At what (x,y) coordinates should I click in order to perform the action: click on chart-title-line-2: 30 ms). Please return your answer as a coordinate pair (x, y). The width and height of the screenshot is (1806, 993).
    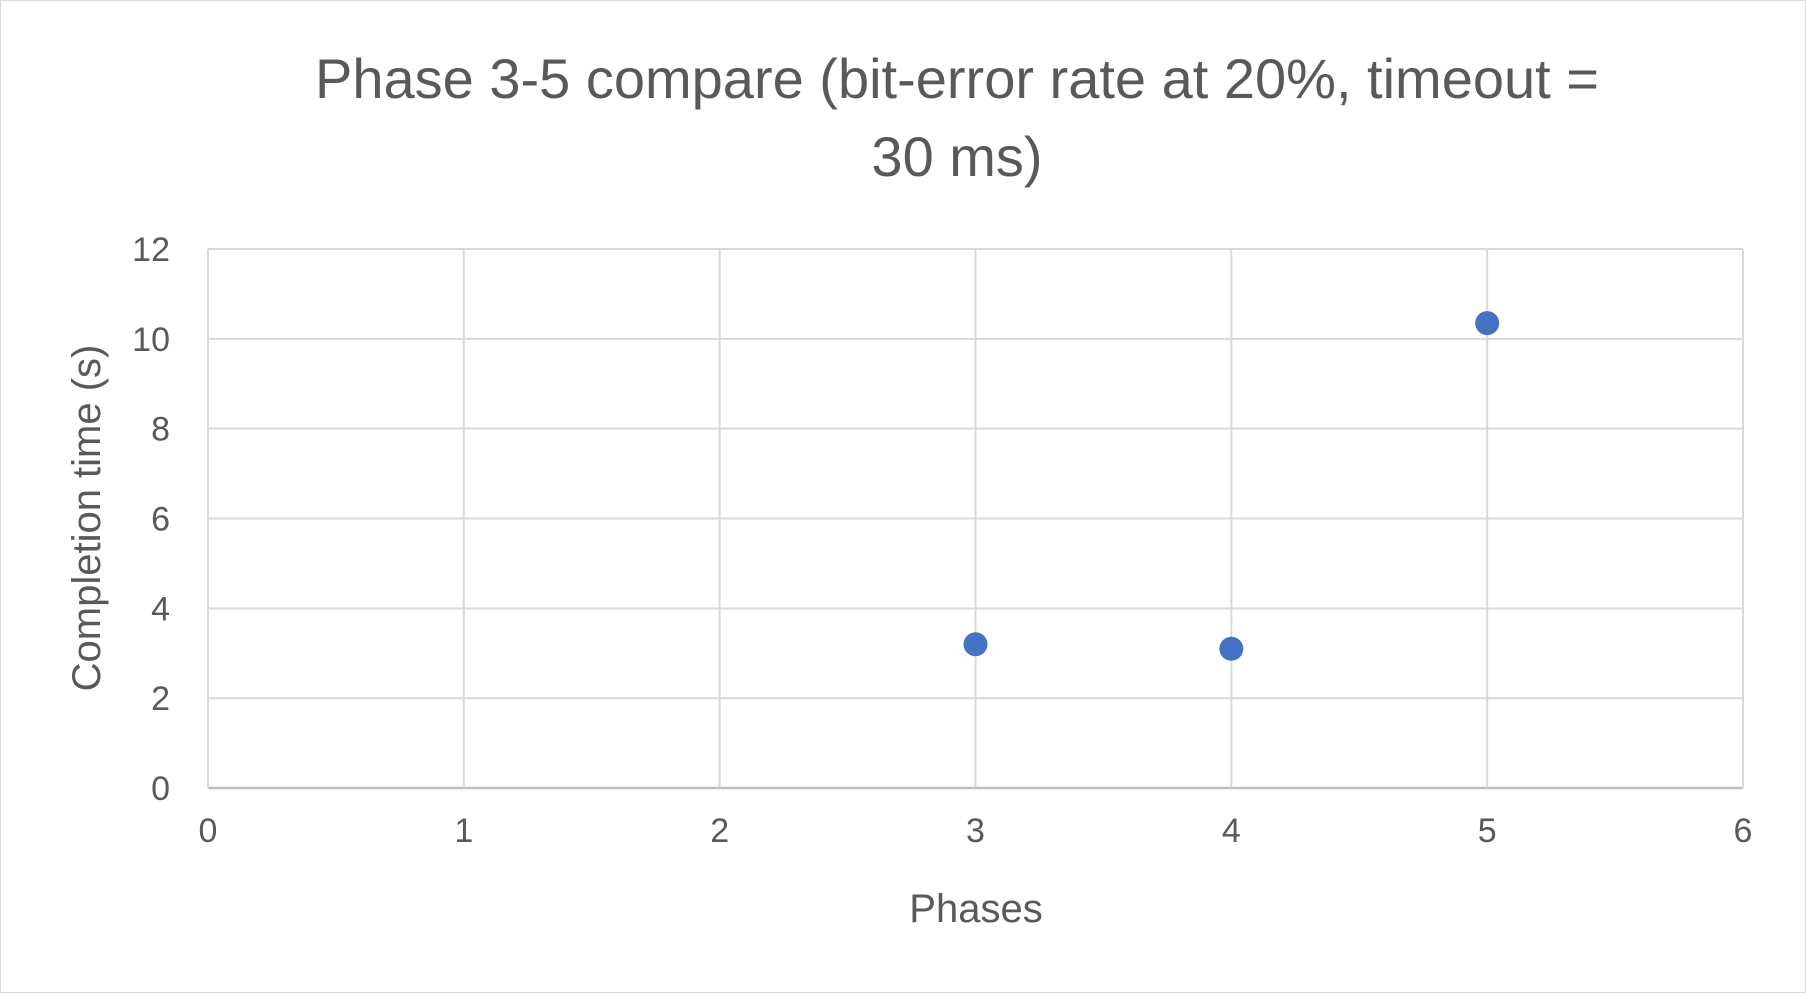
    Looking at the image, I should click on (957, 156).